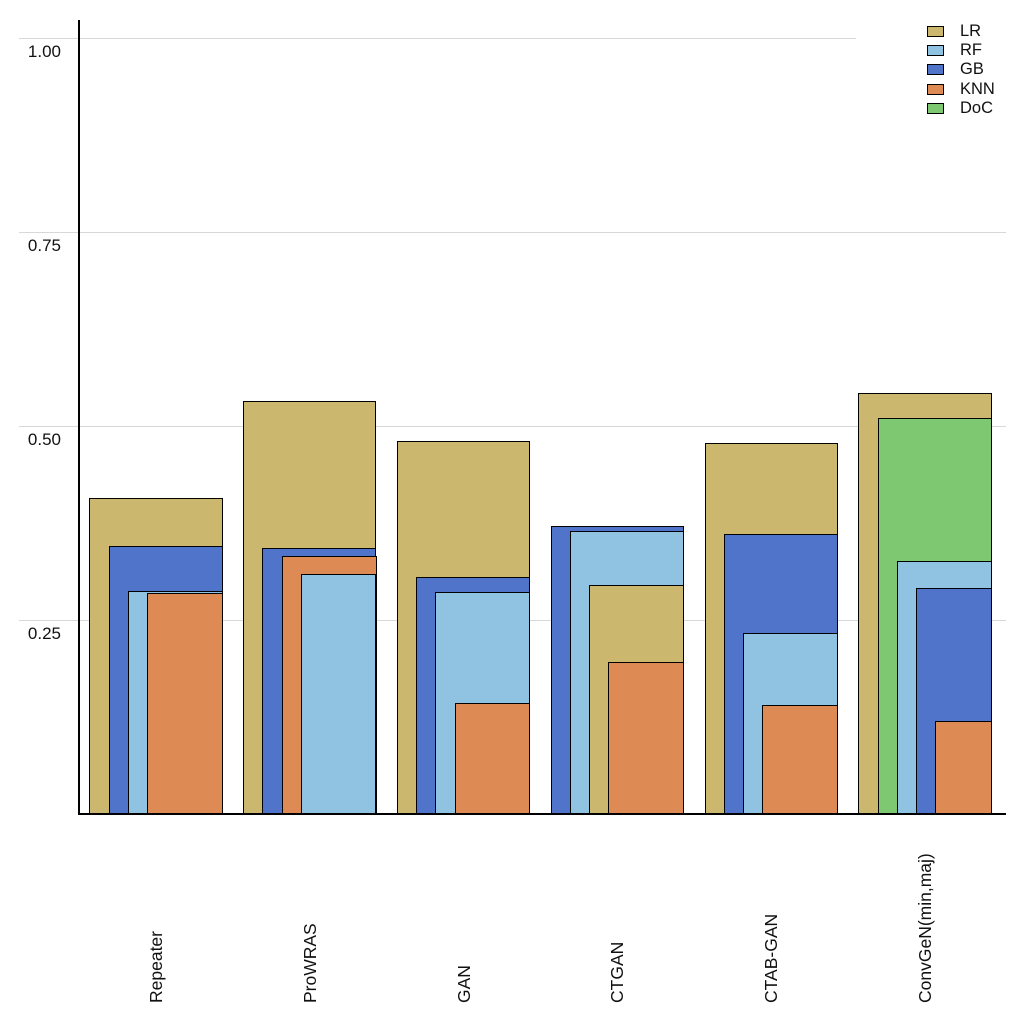 The height and width of the screenshot is (1024, 1024). Describe the element at coordinates (800, 759) in the screenshot. I see `bar-KNN-CTAB-GAN` at that location.